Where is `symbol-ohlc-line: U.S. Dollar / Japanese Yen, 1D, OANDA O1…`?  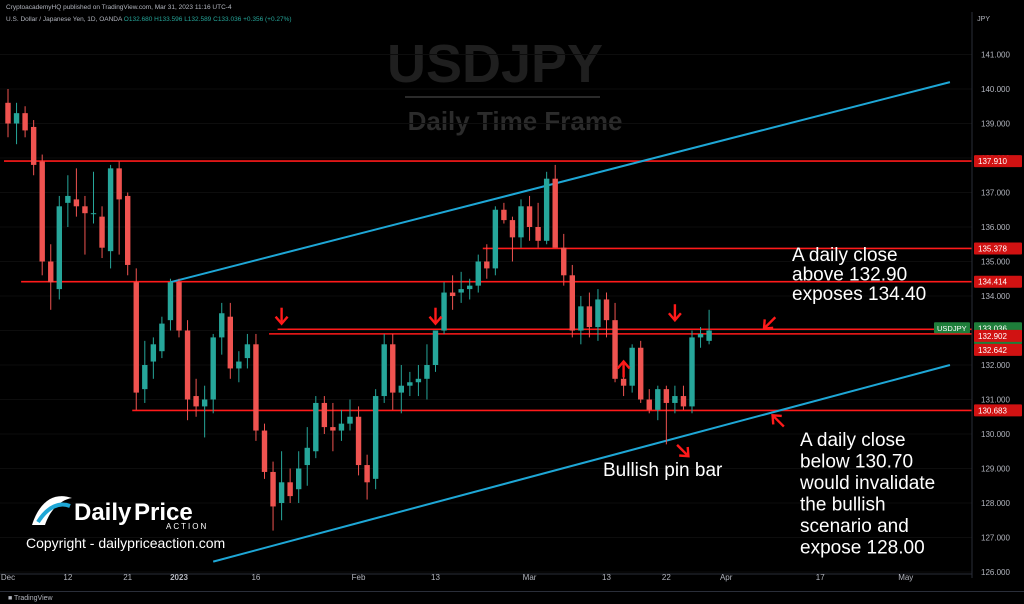 symbol-ohlc-line: U.S. Dollar / Japanese Yen, 1D, OANDA O1… is located at coordinates (149, 19).